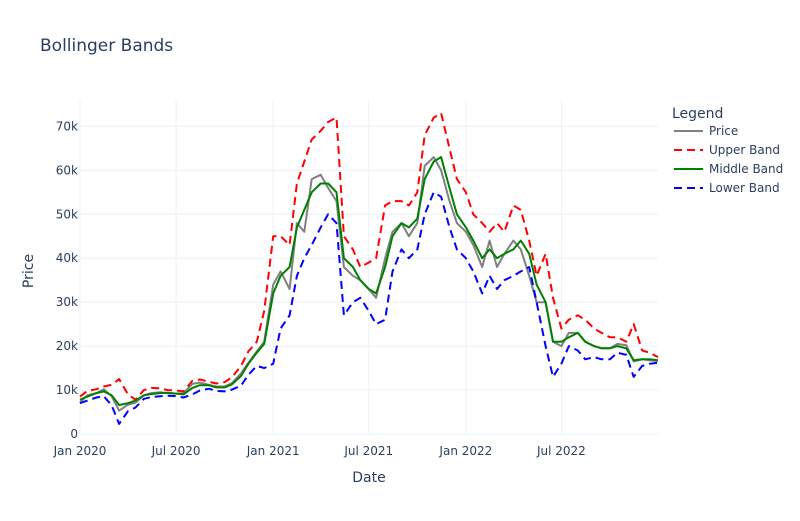  I want to click on x-tick-label: Jan 2022, so click(465, 451).